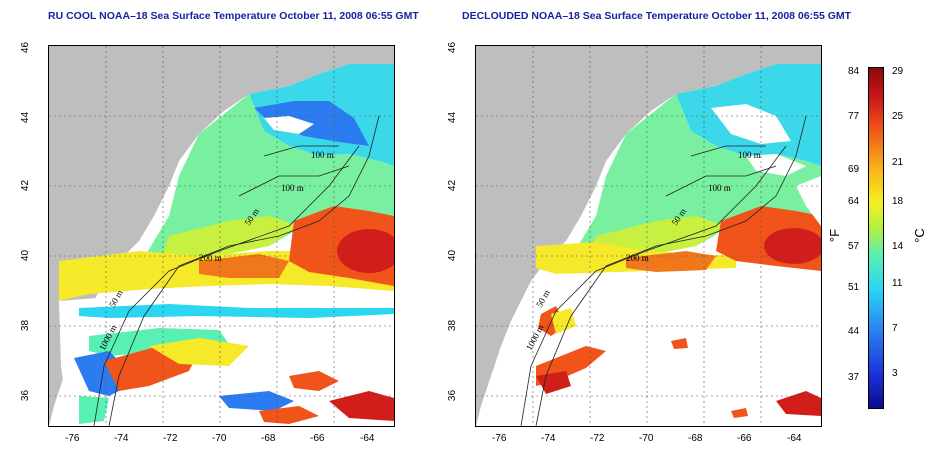 This screenshot has width=950, height=475. Describe the element at coordinates (854, 377) in the screenshot. I see `fahrenheit-tick: 37` at that location.